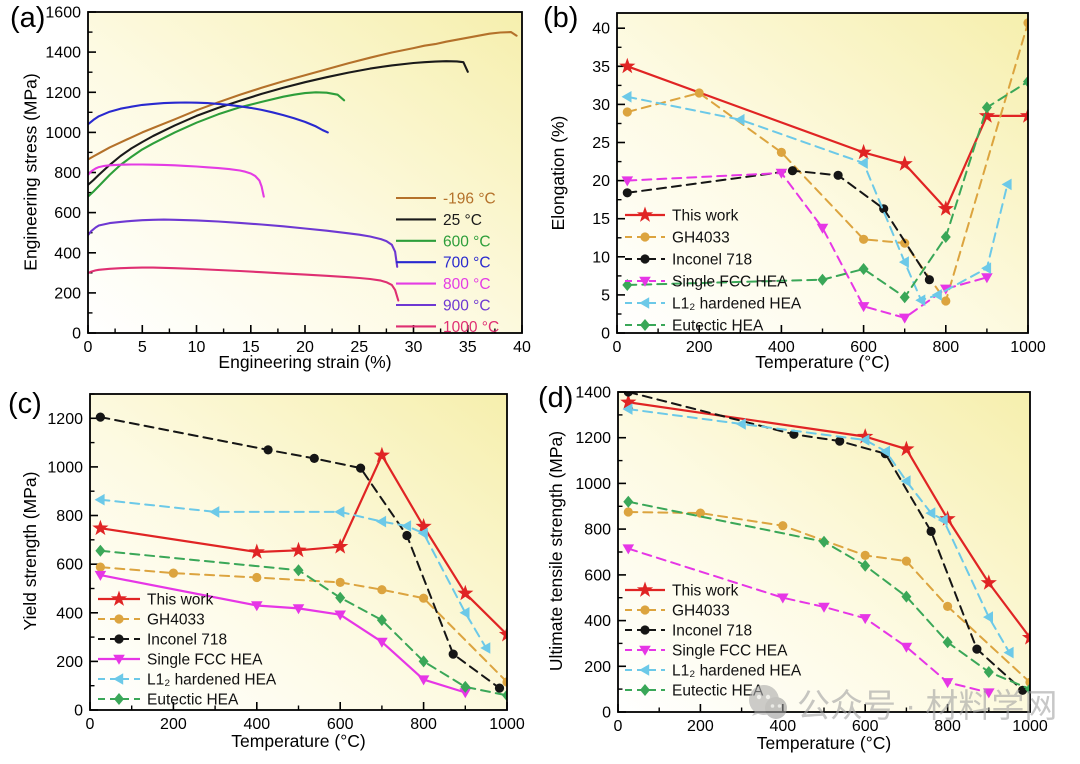 The width and height of the screenshot is (1080, 764). Describe the element at coordinates (468, 347) in the screenshot. I see `svg-text: 35` at that location.